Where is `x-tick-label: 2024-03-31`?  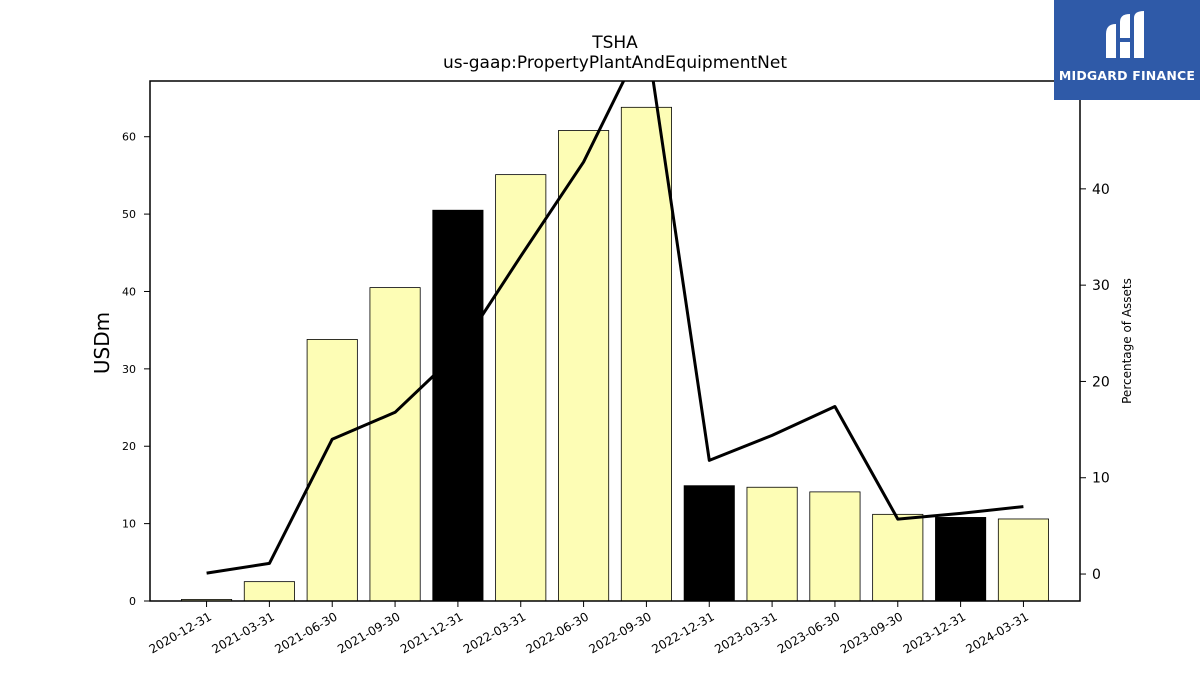 x-tick-label: 2024-03-31 is located at coordinates (997, 632).